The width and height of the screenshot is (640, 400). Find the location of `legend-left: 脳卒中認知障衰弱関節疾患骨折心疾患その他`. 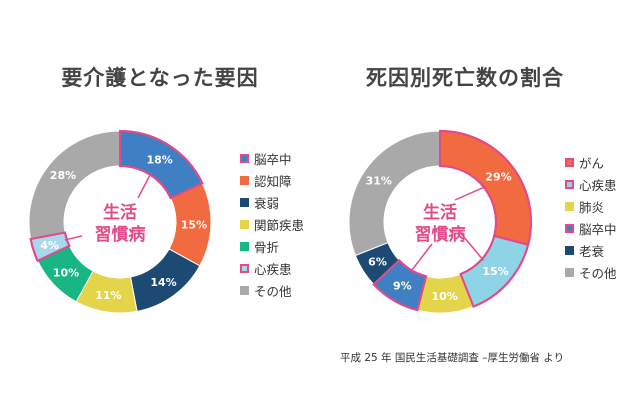

legend-left: 脳卒中認知障衰弱関節疾患骨折心疾患その他 is located at coordinates (272, 224).